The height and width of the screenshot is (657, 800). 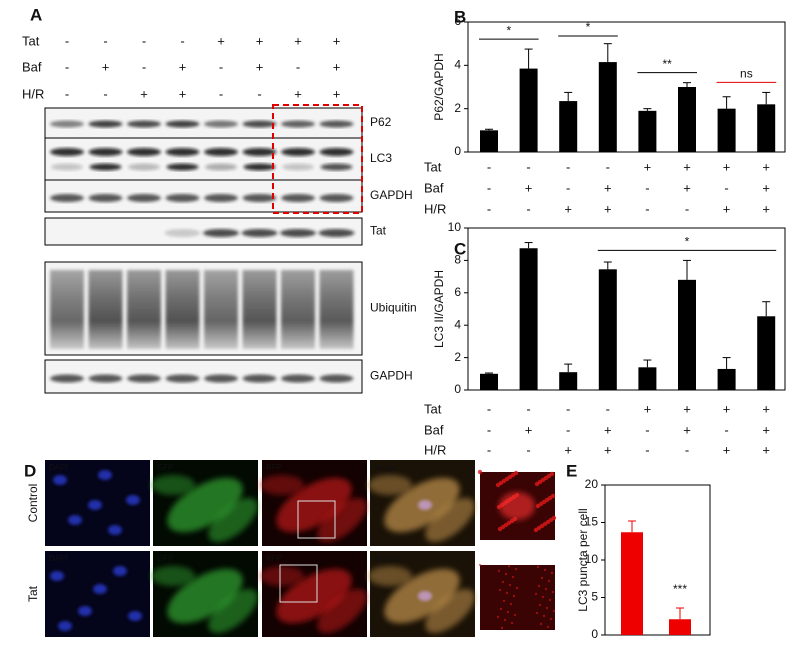 What do you see at coordinates (433, 408) in the screenshot?
I see `condition-label: Tat` at bounding box center [433, 408].